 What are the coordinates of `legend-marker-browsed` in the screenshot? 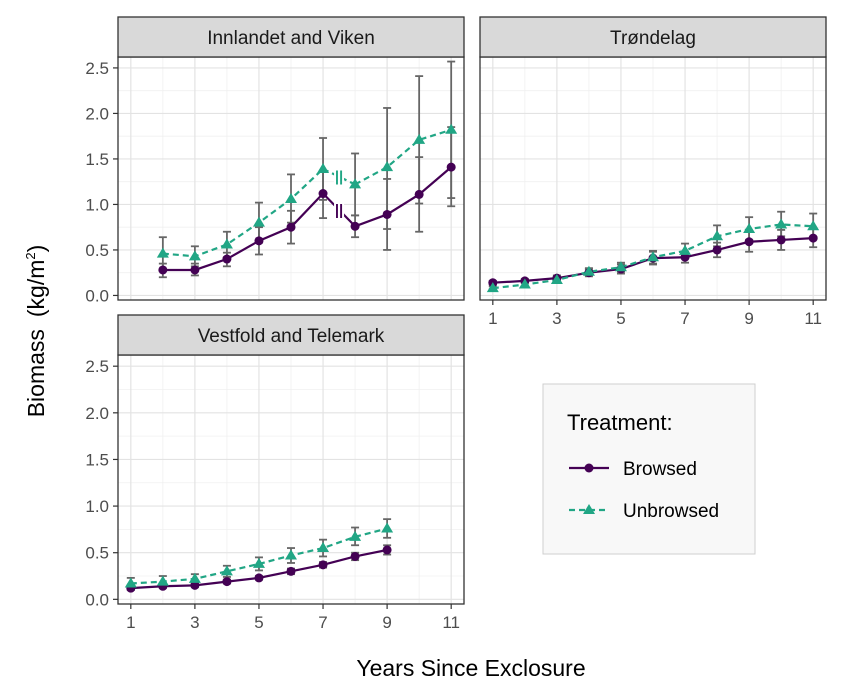 It's located at (589, 468).